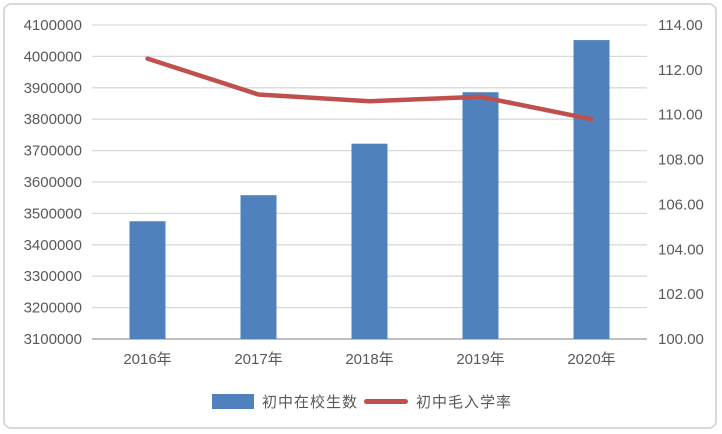  Describe the element at coordinates (369, 241) in the screenshot. I see `bar-2018年` at that location.